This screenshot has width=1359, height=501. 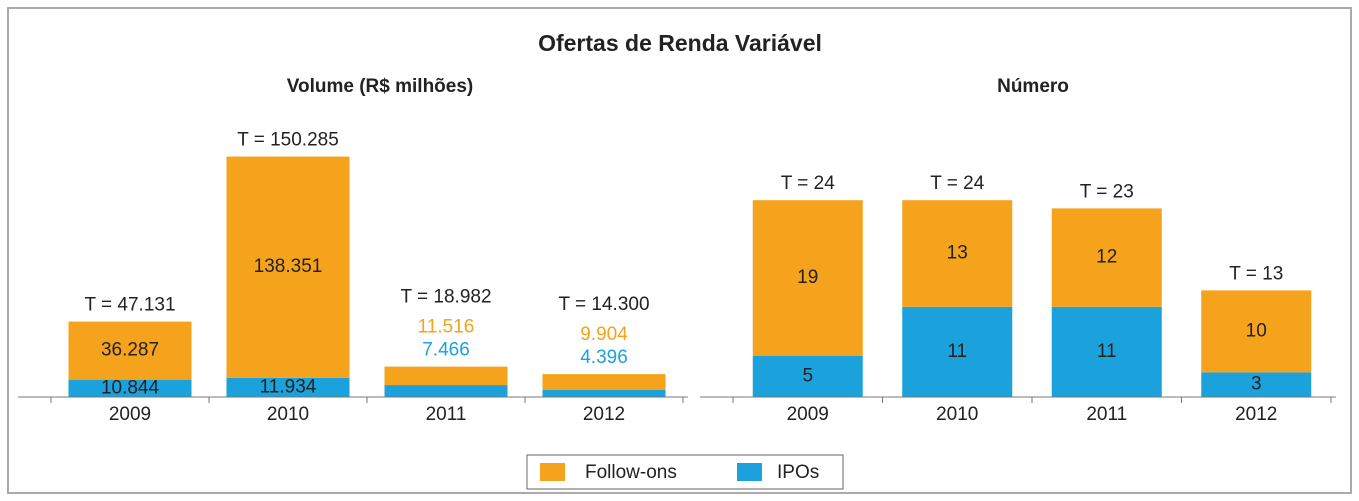 I want to click on data-label: 9.904, so click(x=604, y=334).